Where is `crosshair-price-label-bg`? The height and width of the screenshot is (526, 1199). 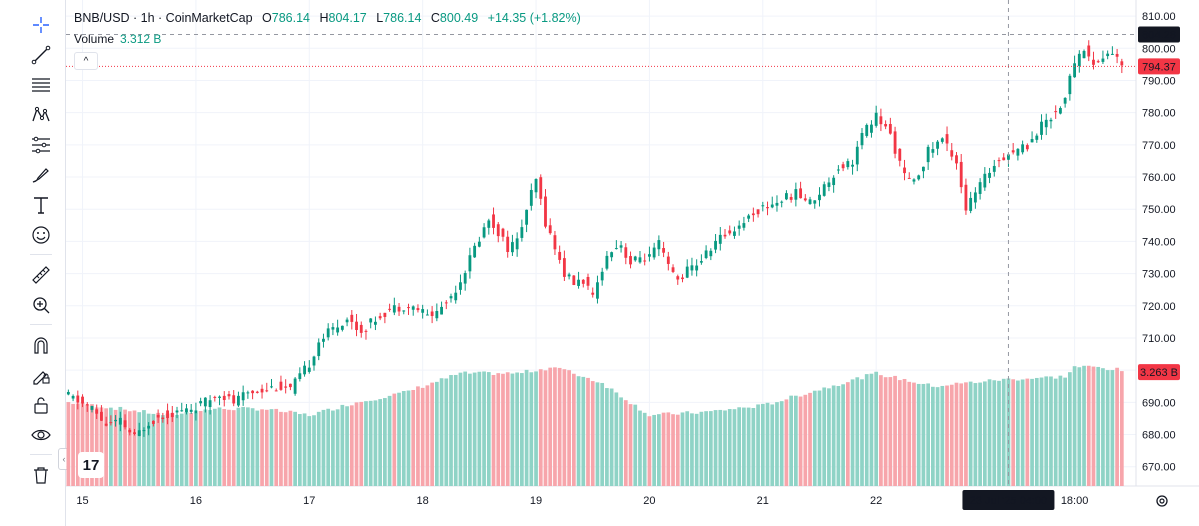
crosshair-price-label-bg is located at coordinates (1159, 34).